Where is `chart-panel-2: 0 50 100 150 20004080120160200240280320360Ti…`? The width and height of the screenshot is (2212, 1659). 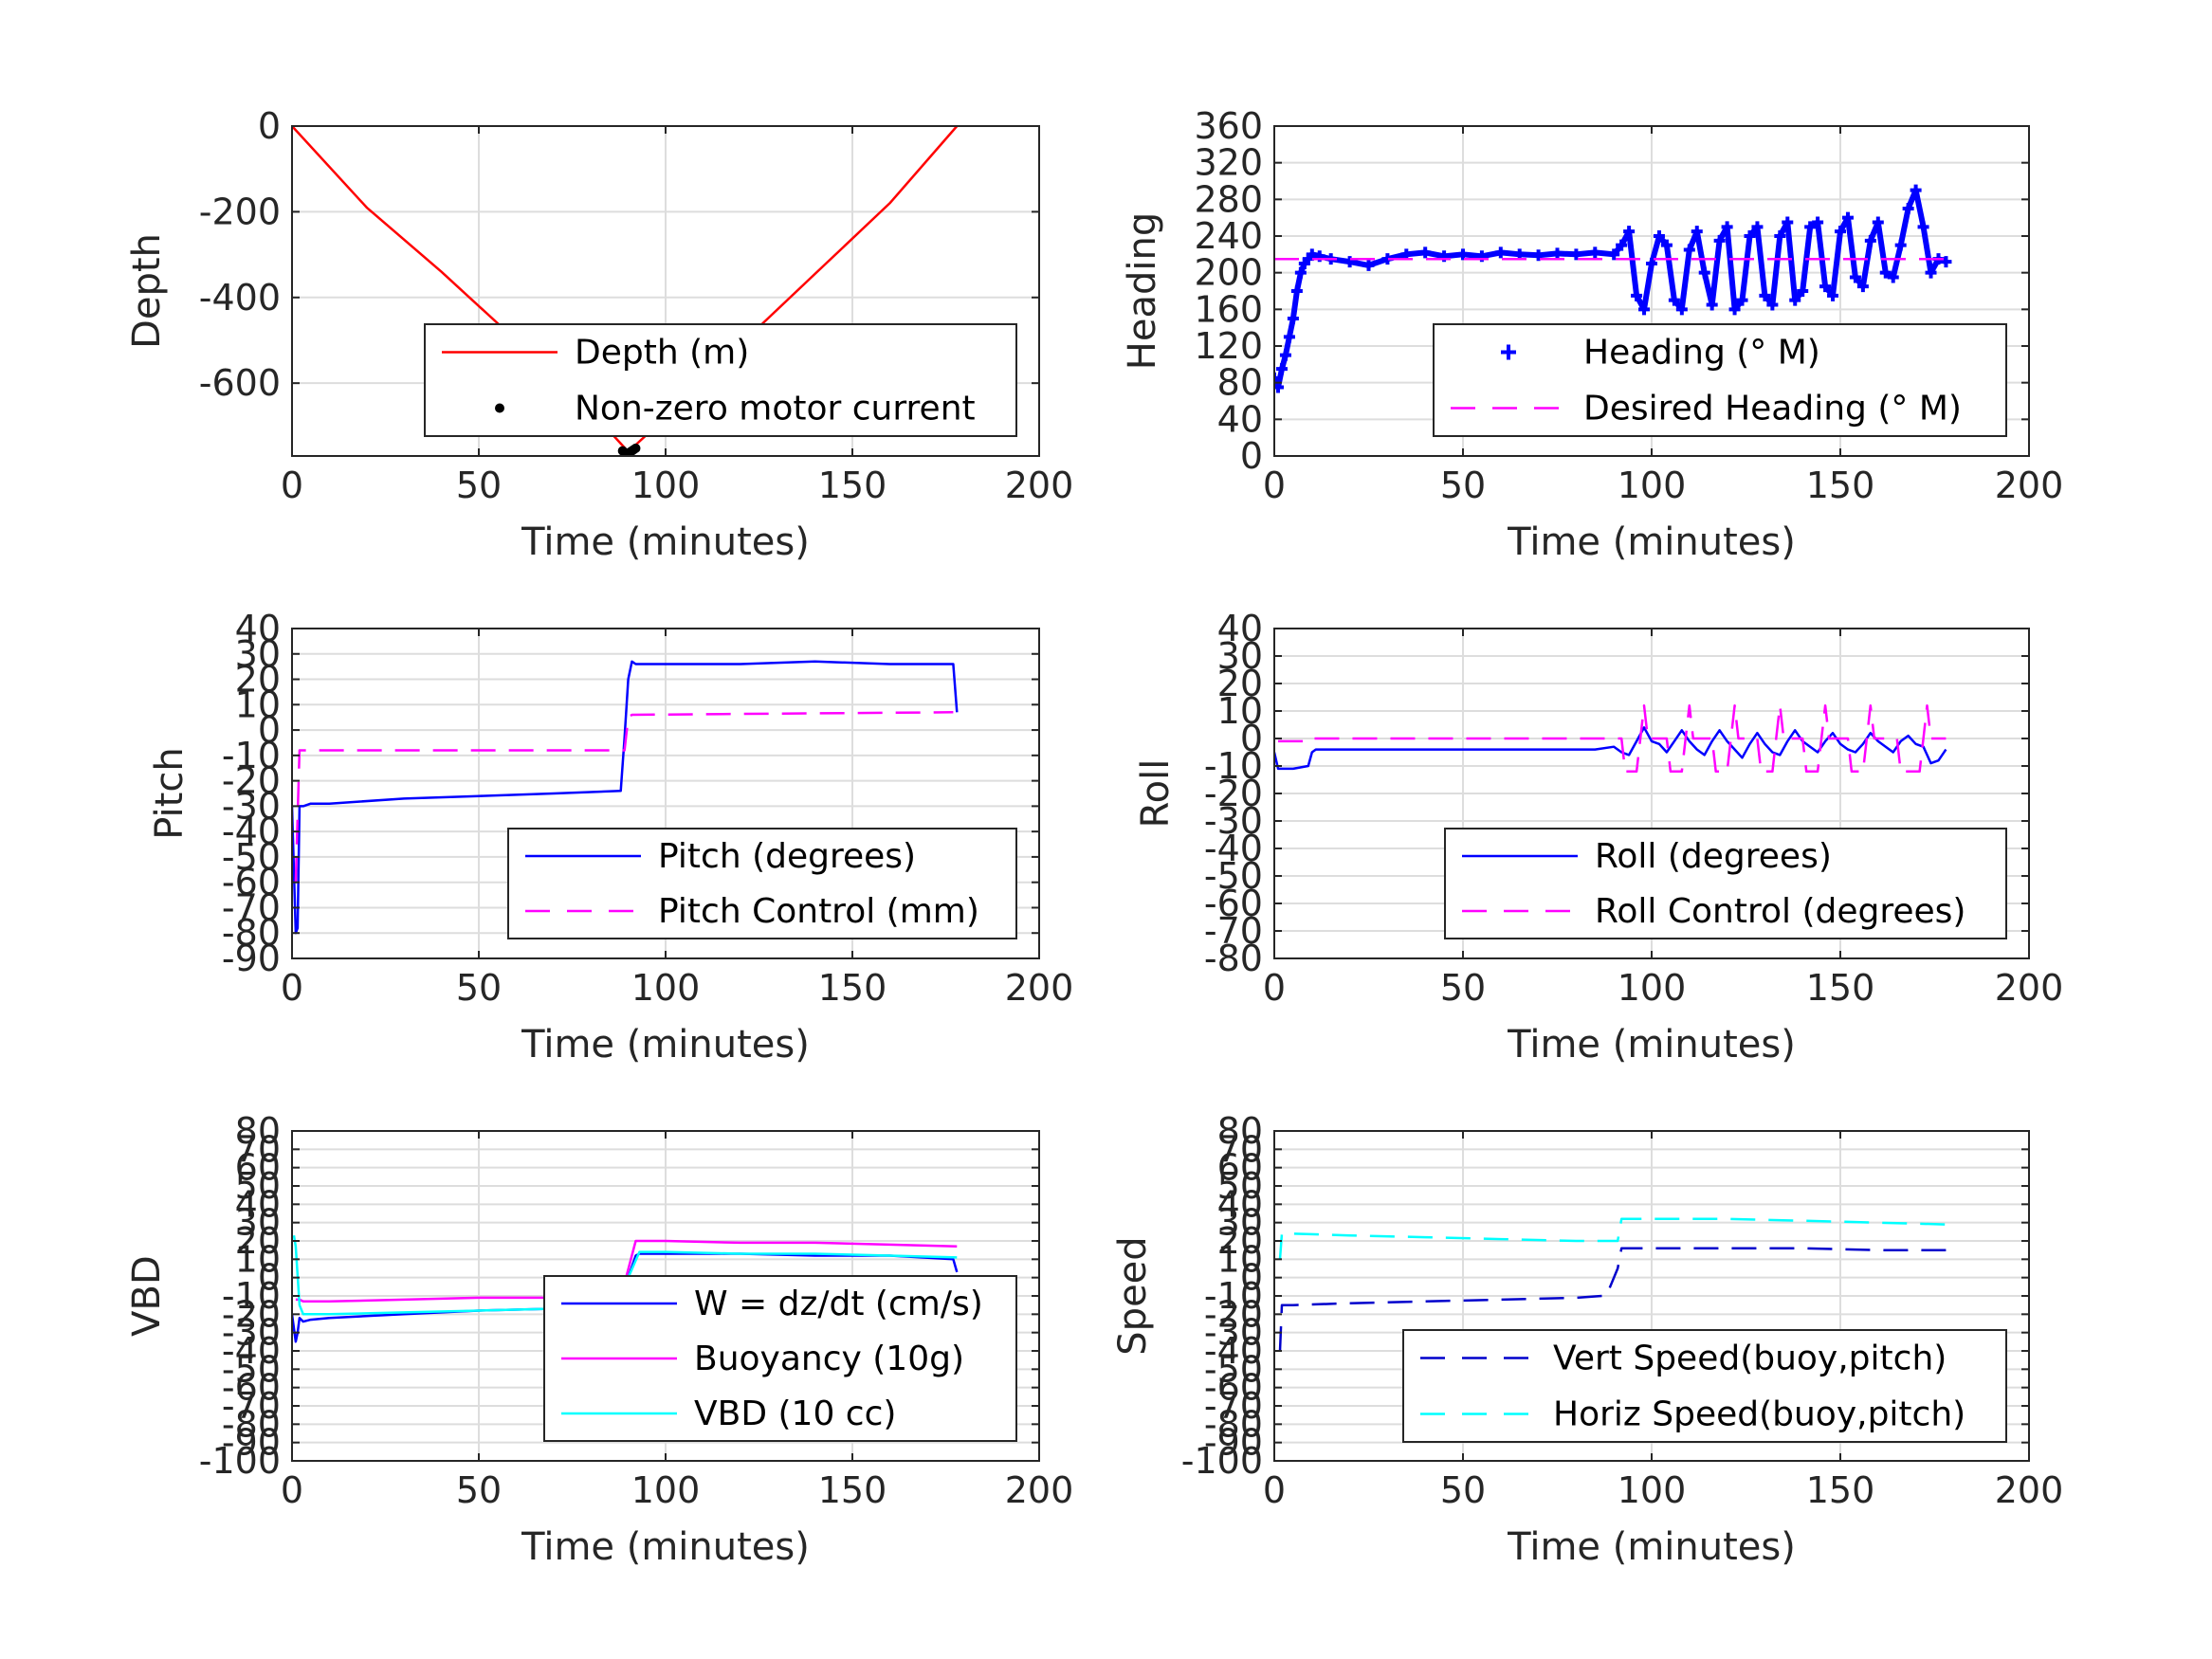
chart-panel-2: 0 50 100 150 20004080120160200240280320360Ti… is located at coordinates (1592, 334).